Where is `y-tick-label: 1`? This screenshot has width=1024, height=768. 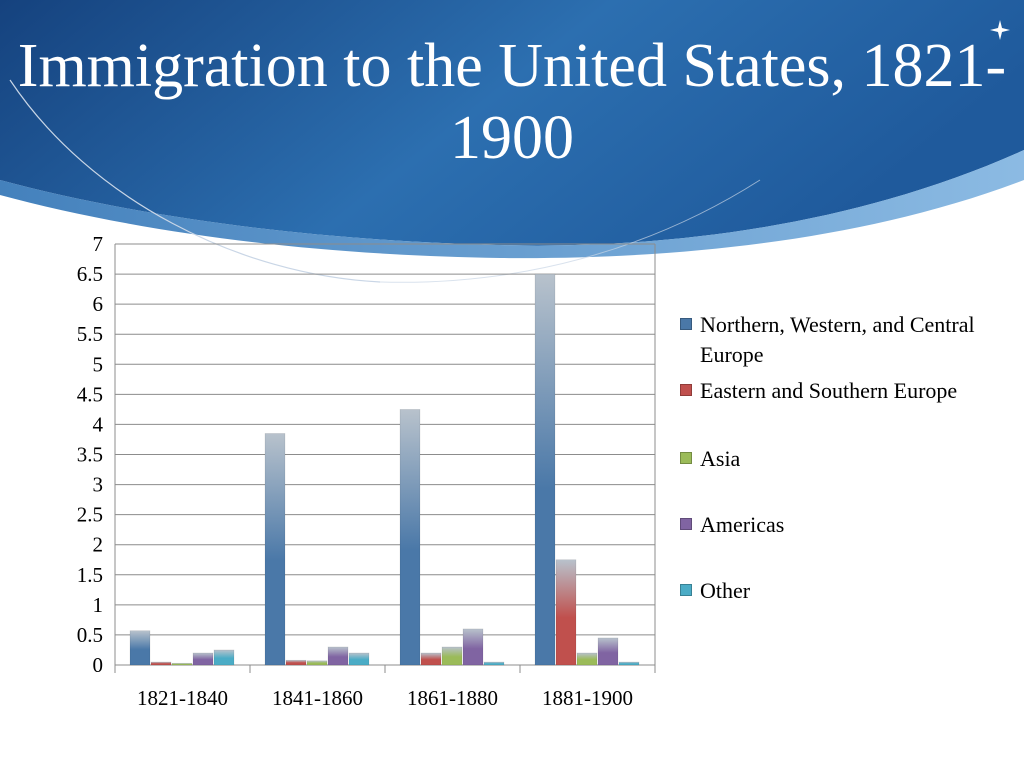
y-tick-label: 1 is located at coordinates (98, 605).